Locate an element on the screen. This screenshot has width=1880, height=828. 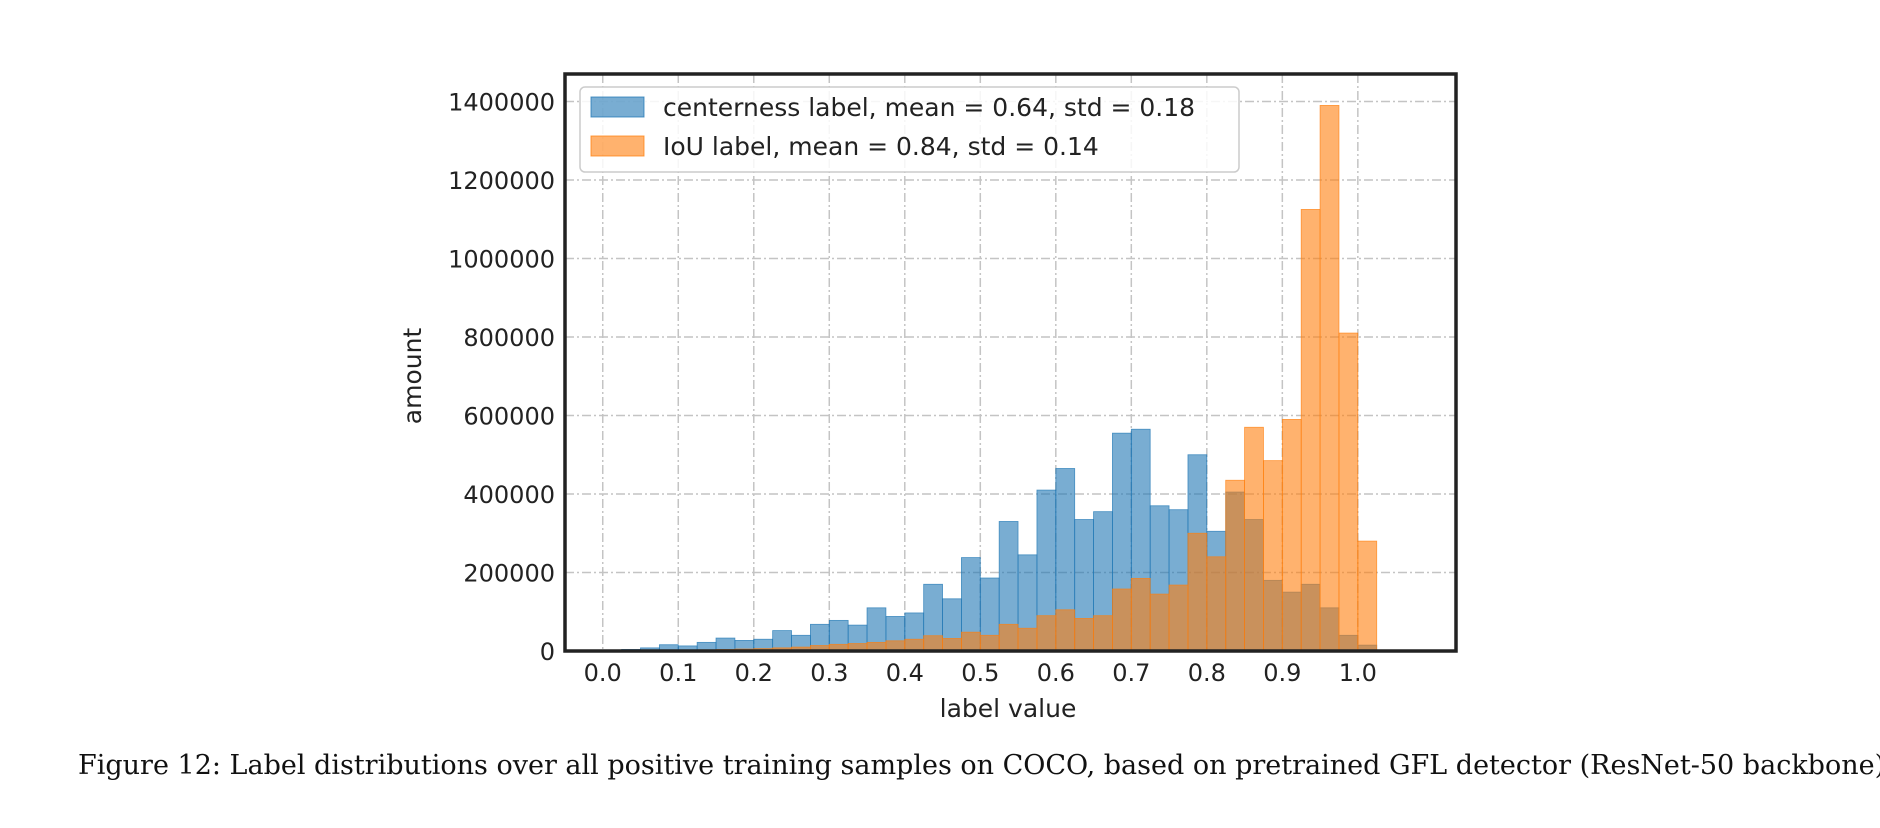
x-axis-ticks: 0.0 0.1 0.2 0.3 0.4 0.5 0.6 0.7 0.8 0.9 1.0 is located at coordinates (980, 673).